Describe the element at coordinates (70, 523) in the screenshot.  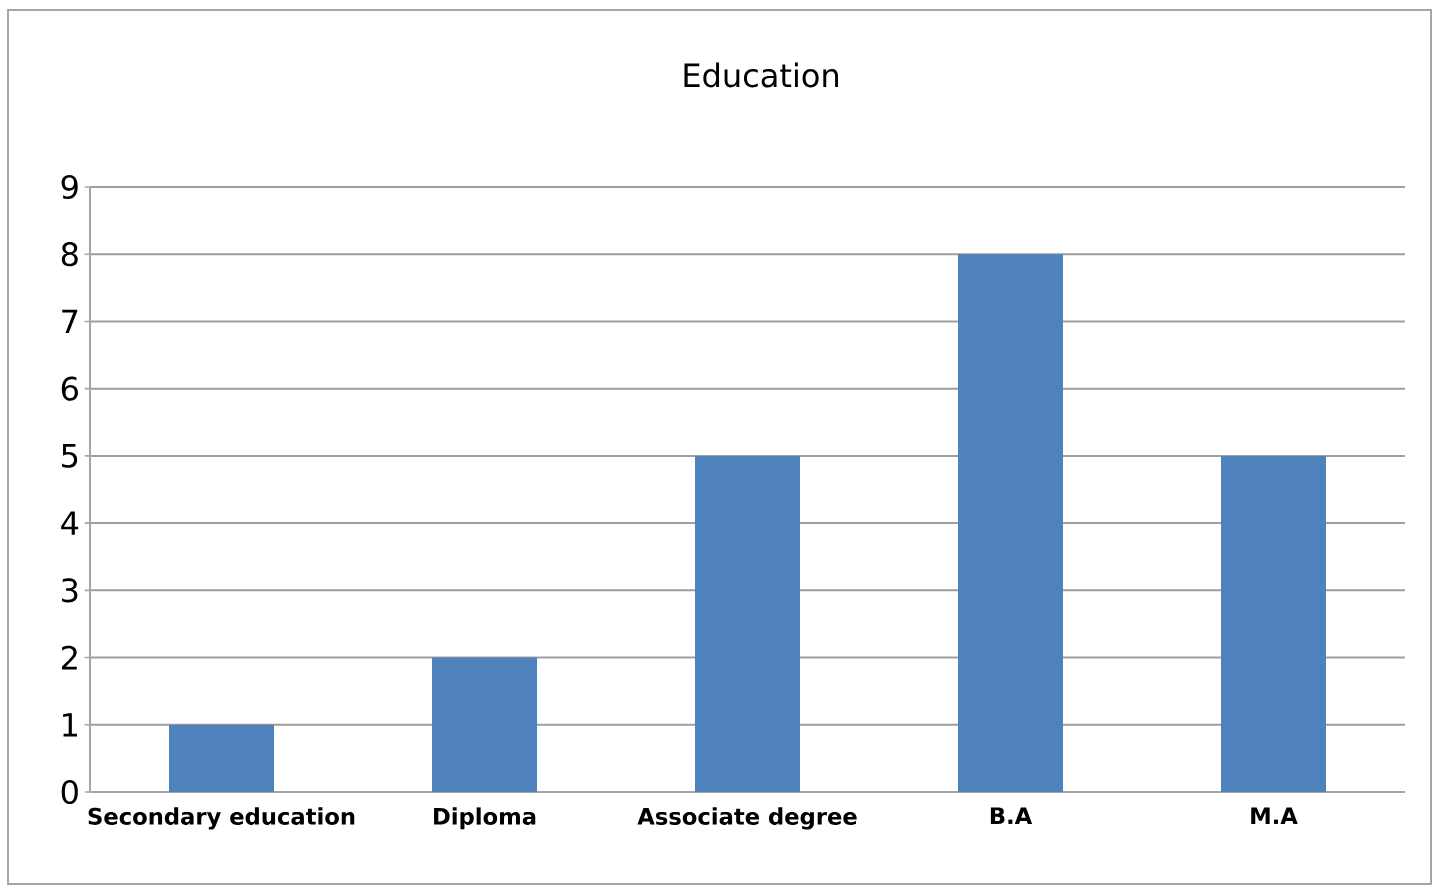
I see `y-tick-label: 4` at that location.